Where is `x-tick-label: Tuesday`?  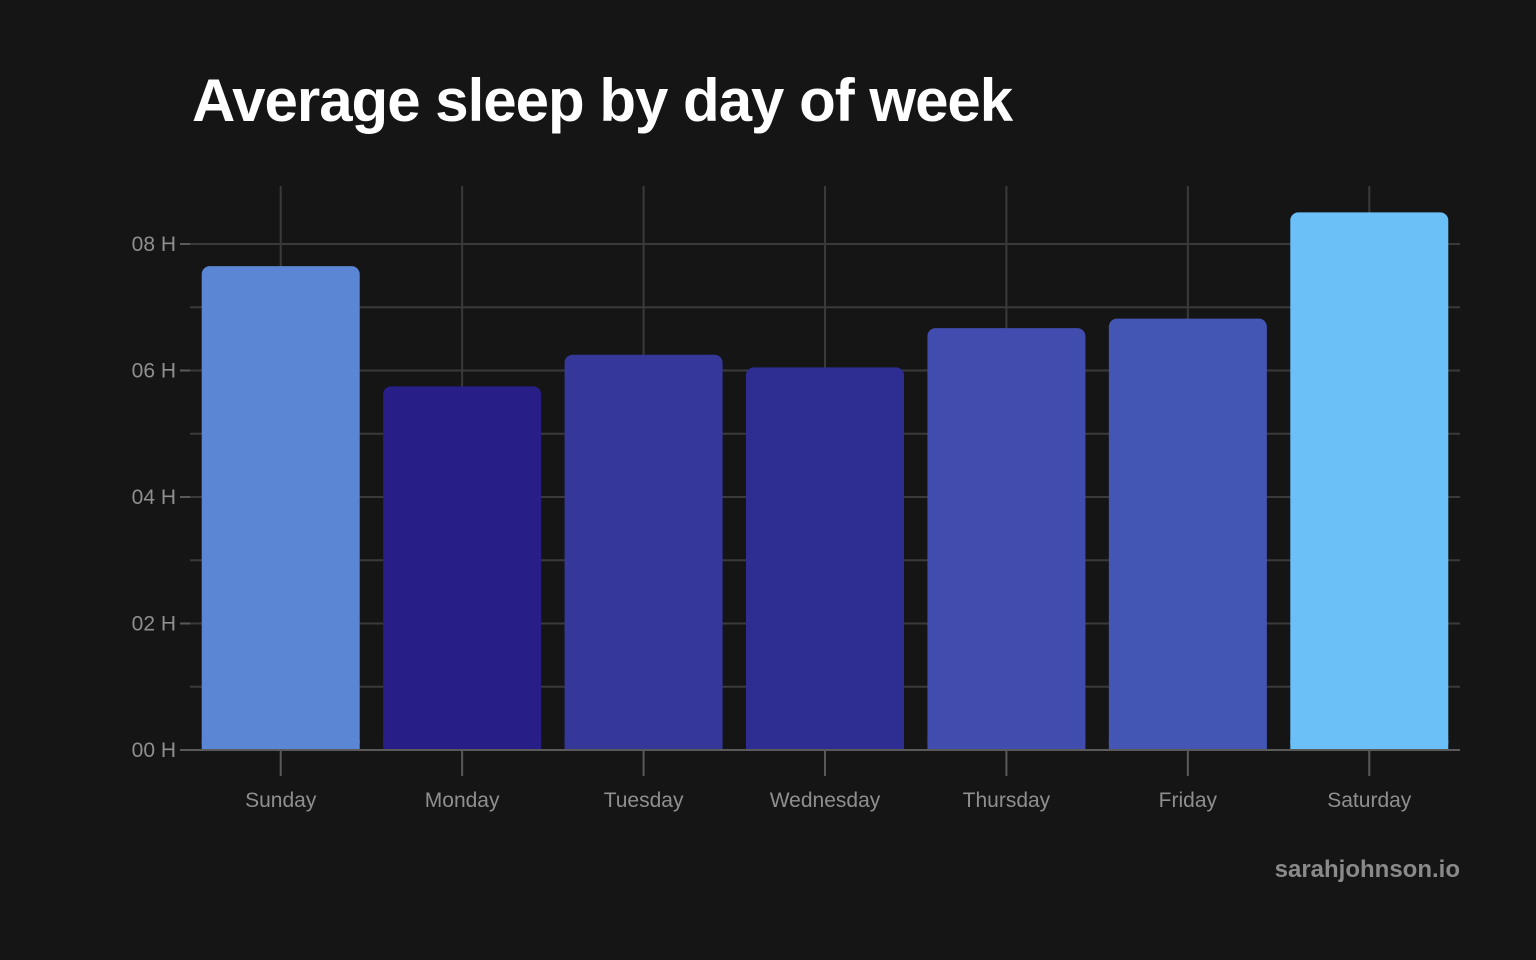 x-tick-label: Tuesday is located at coordinates (644, 800).